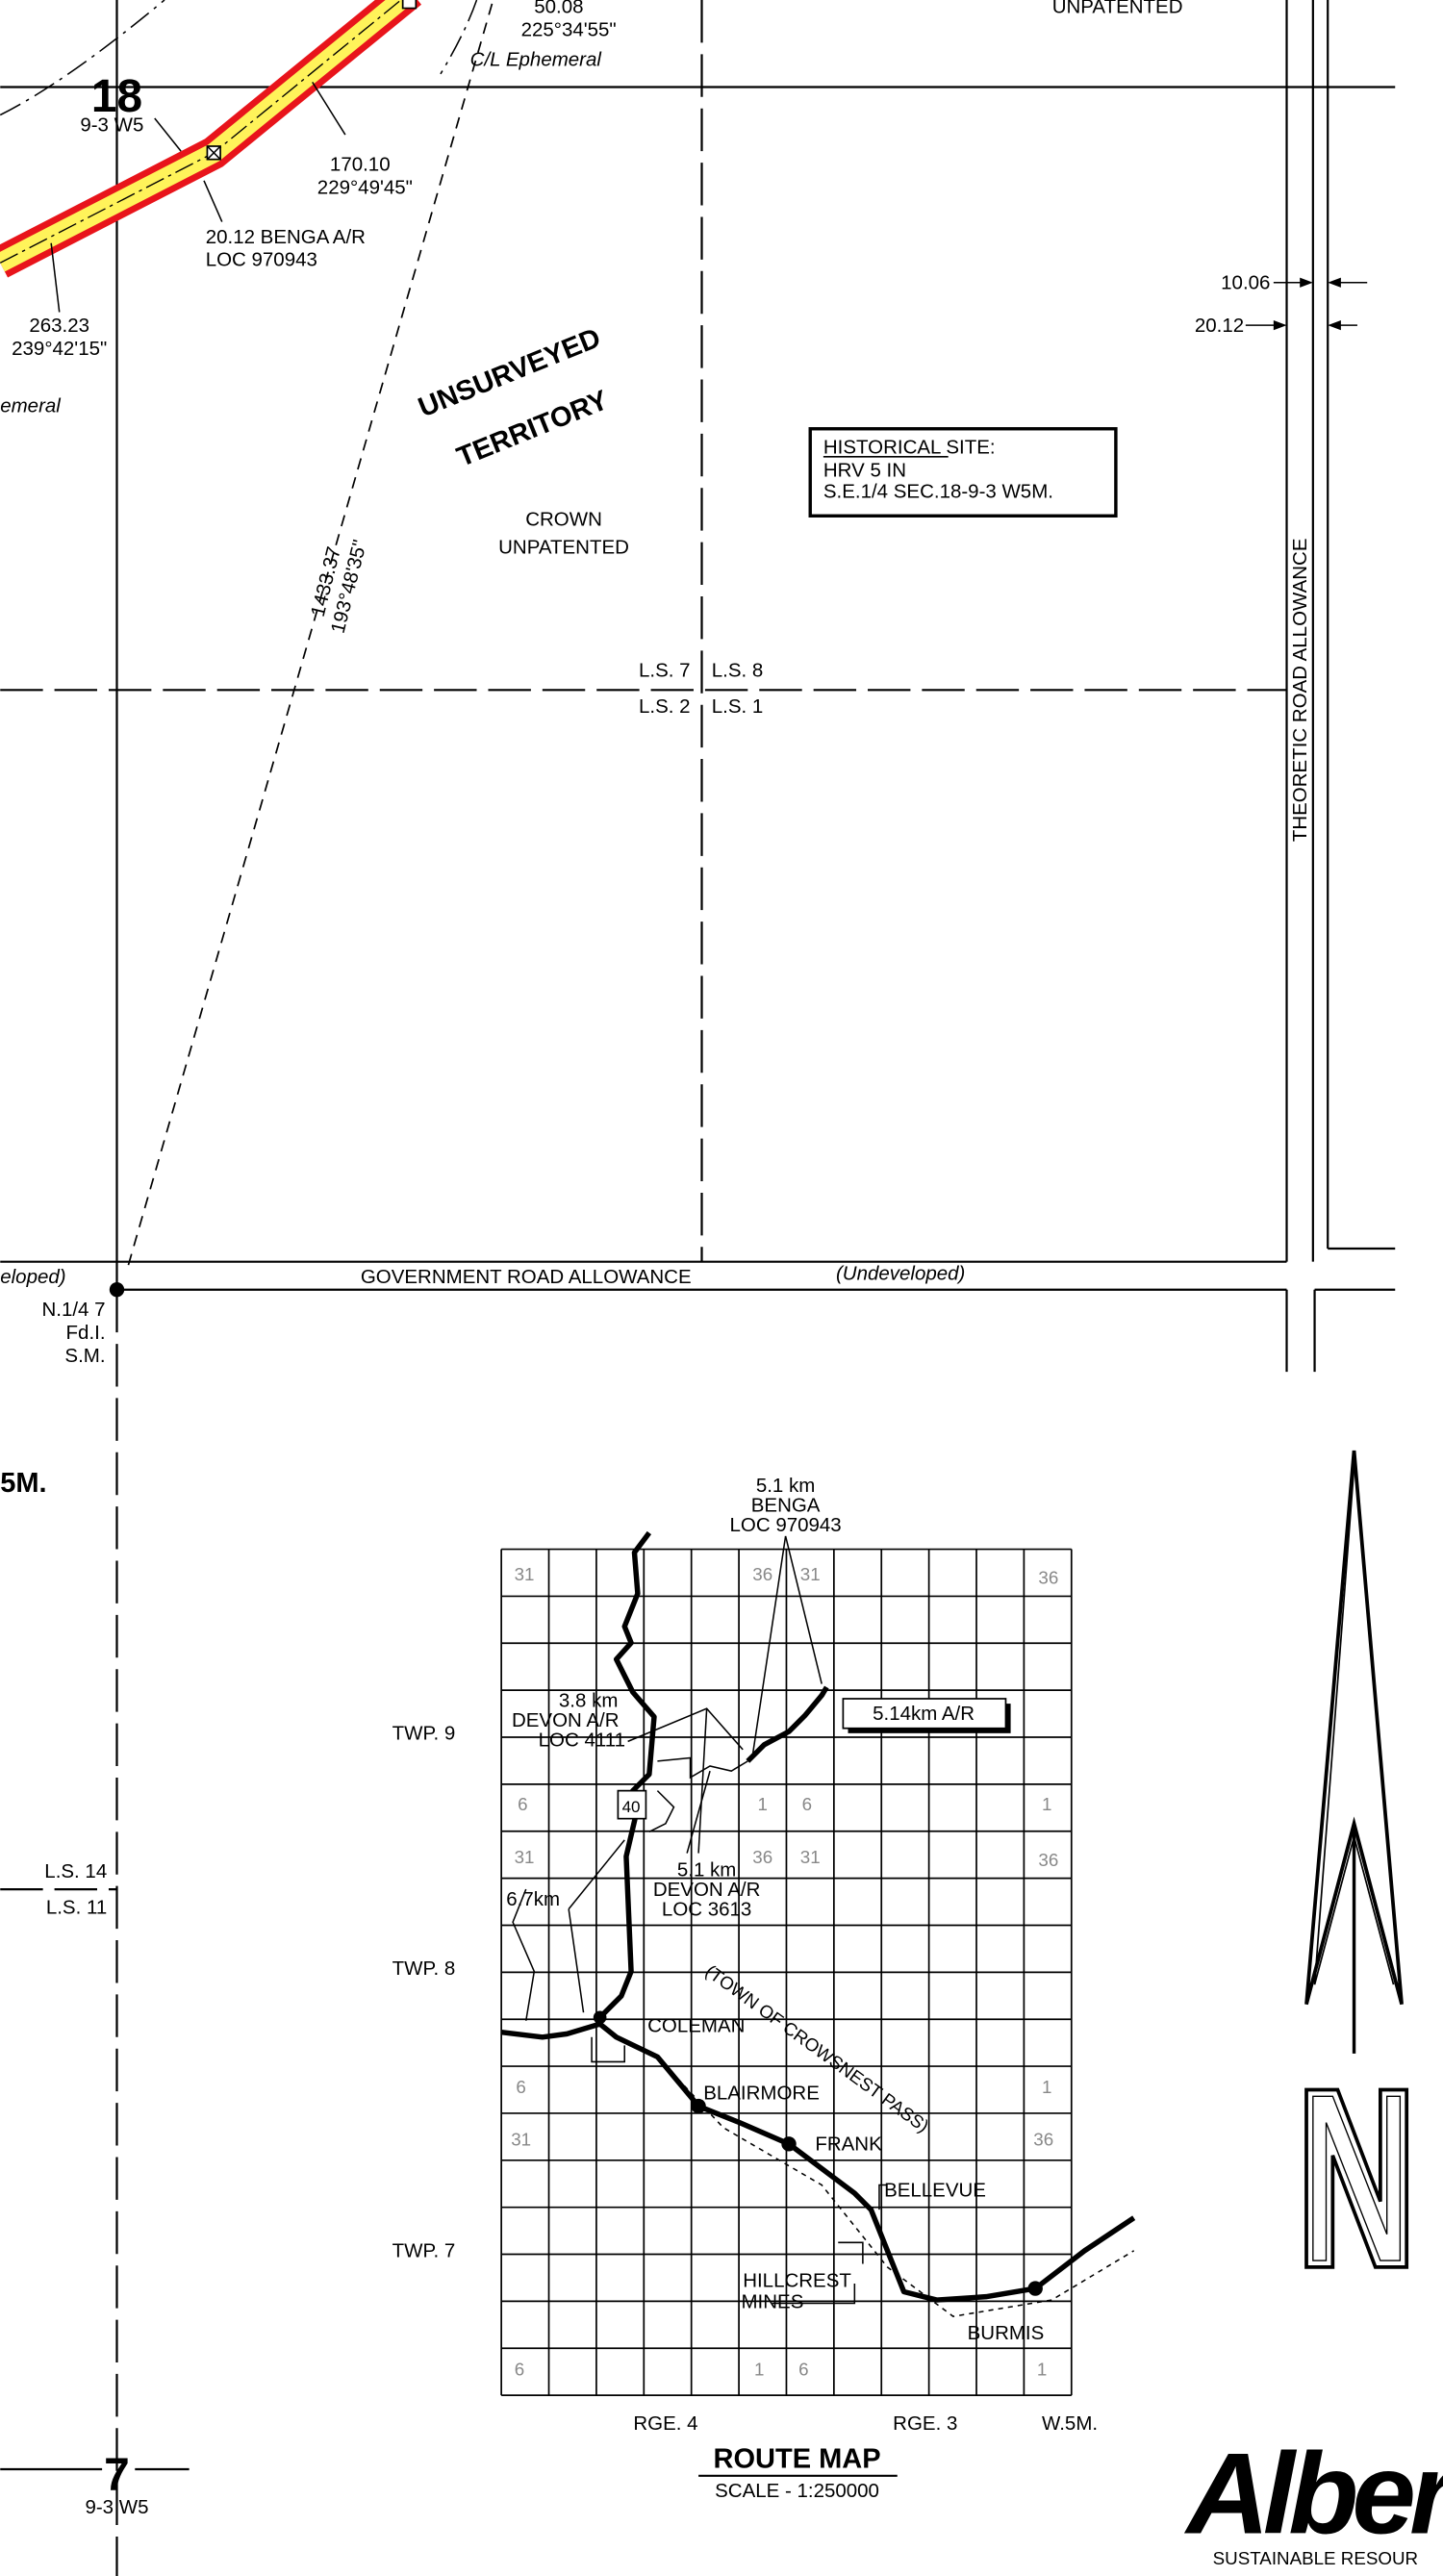  What do you see at coordinates (1007, 2333) in the screenshot?
I see `town-label: BURMIS` at bounding box center [1007, 2333].